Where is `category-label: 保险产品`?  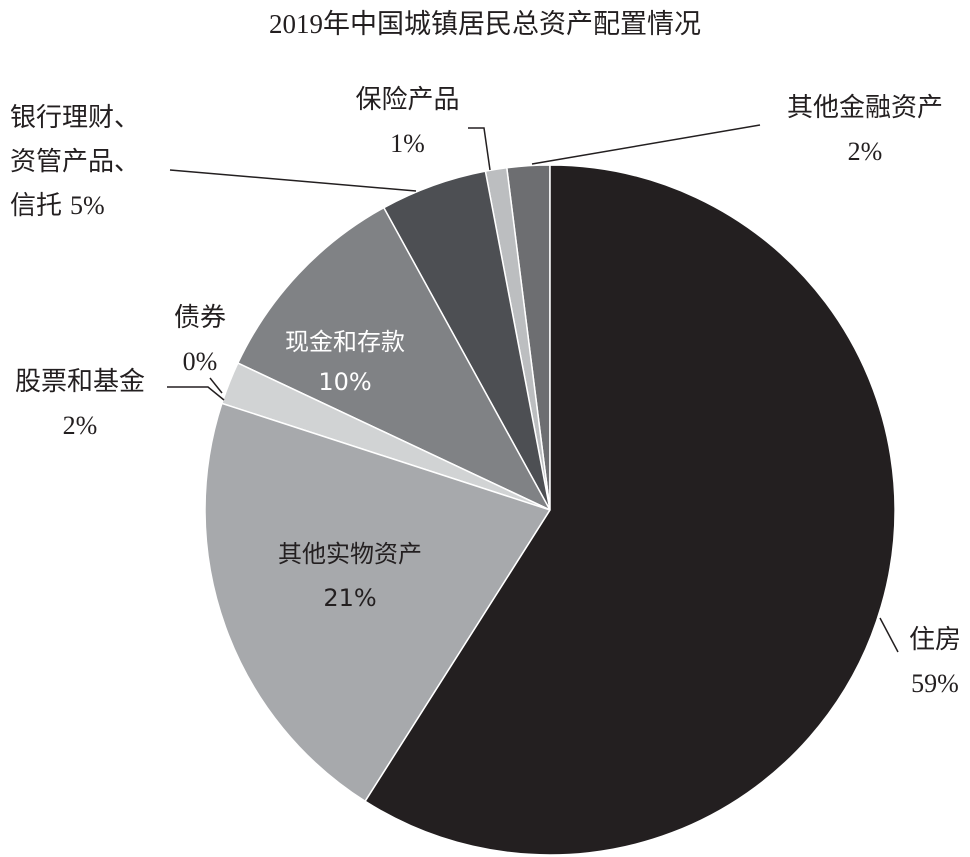
category-label: 保险产品 is located at coordinates (407, 99).